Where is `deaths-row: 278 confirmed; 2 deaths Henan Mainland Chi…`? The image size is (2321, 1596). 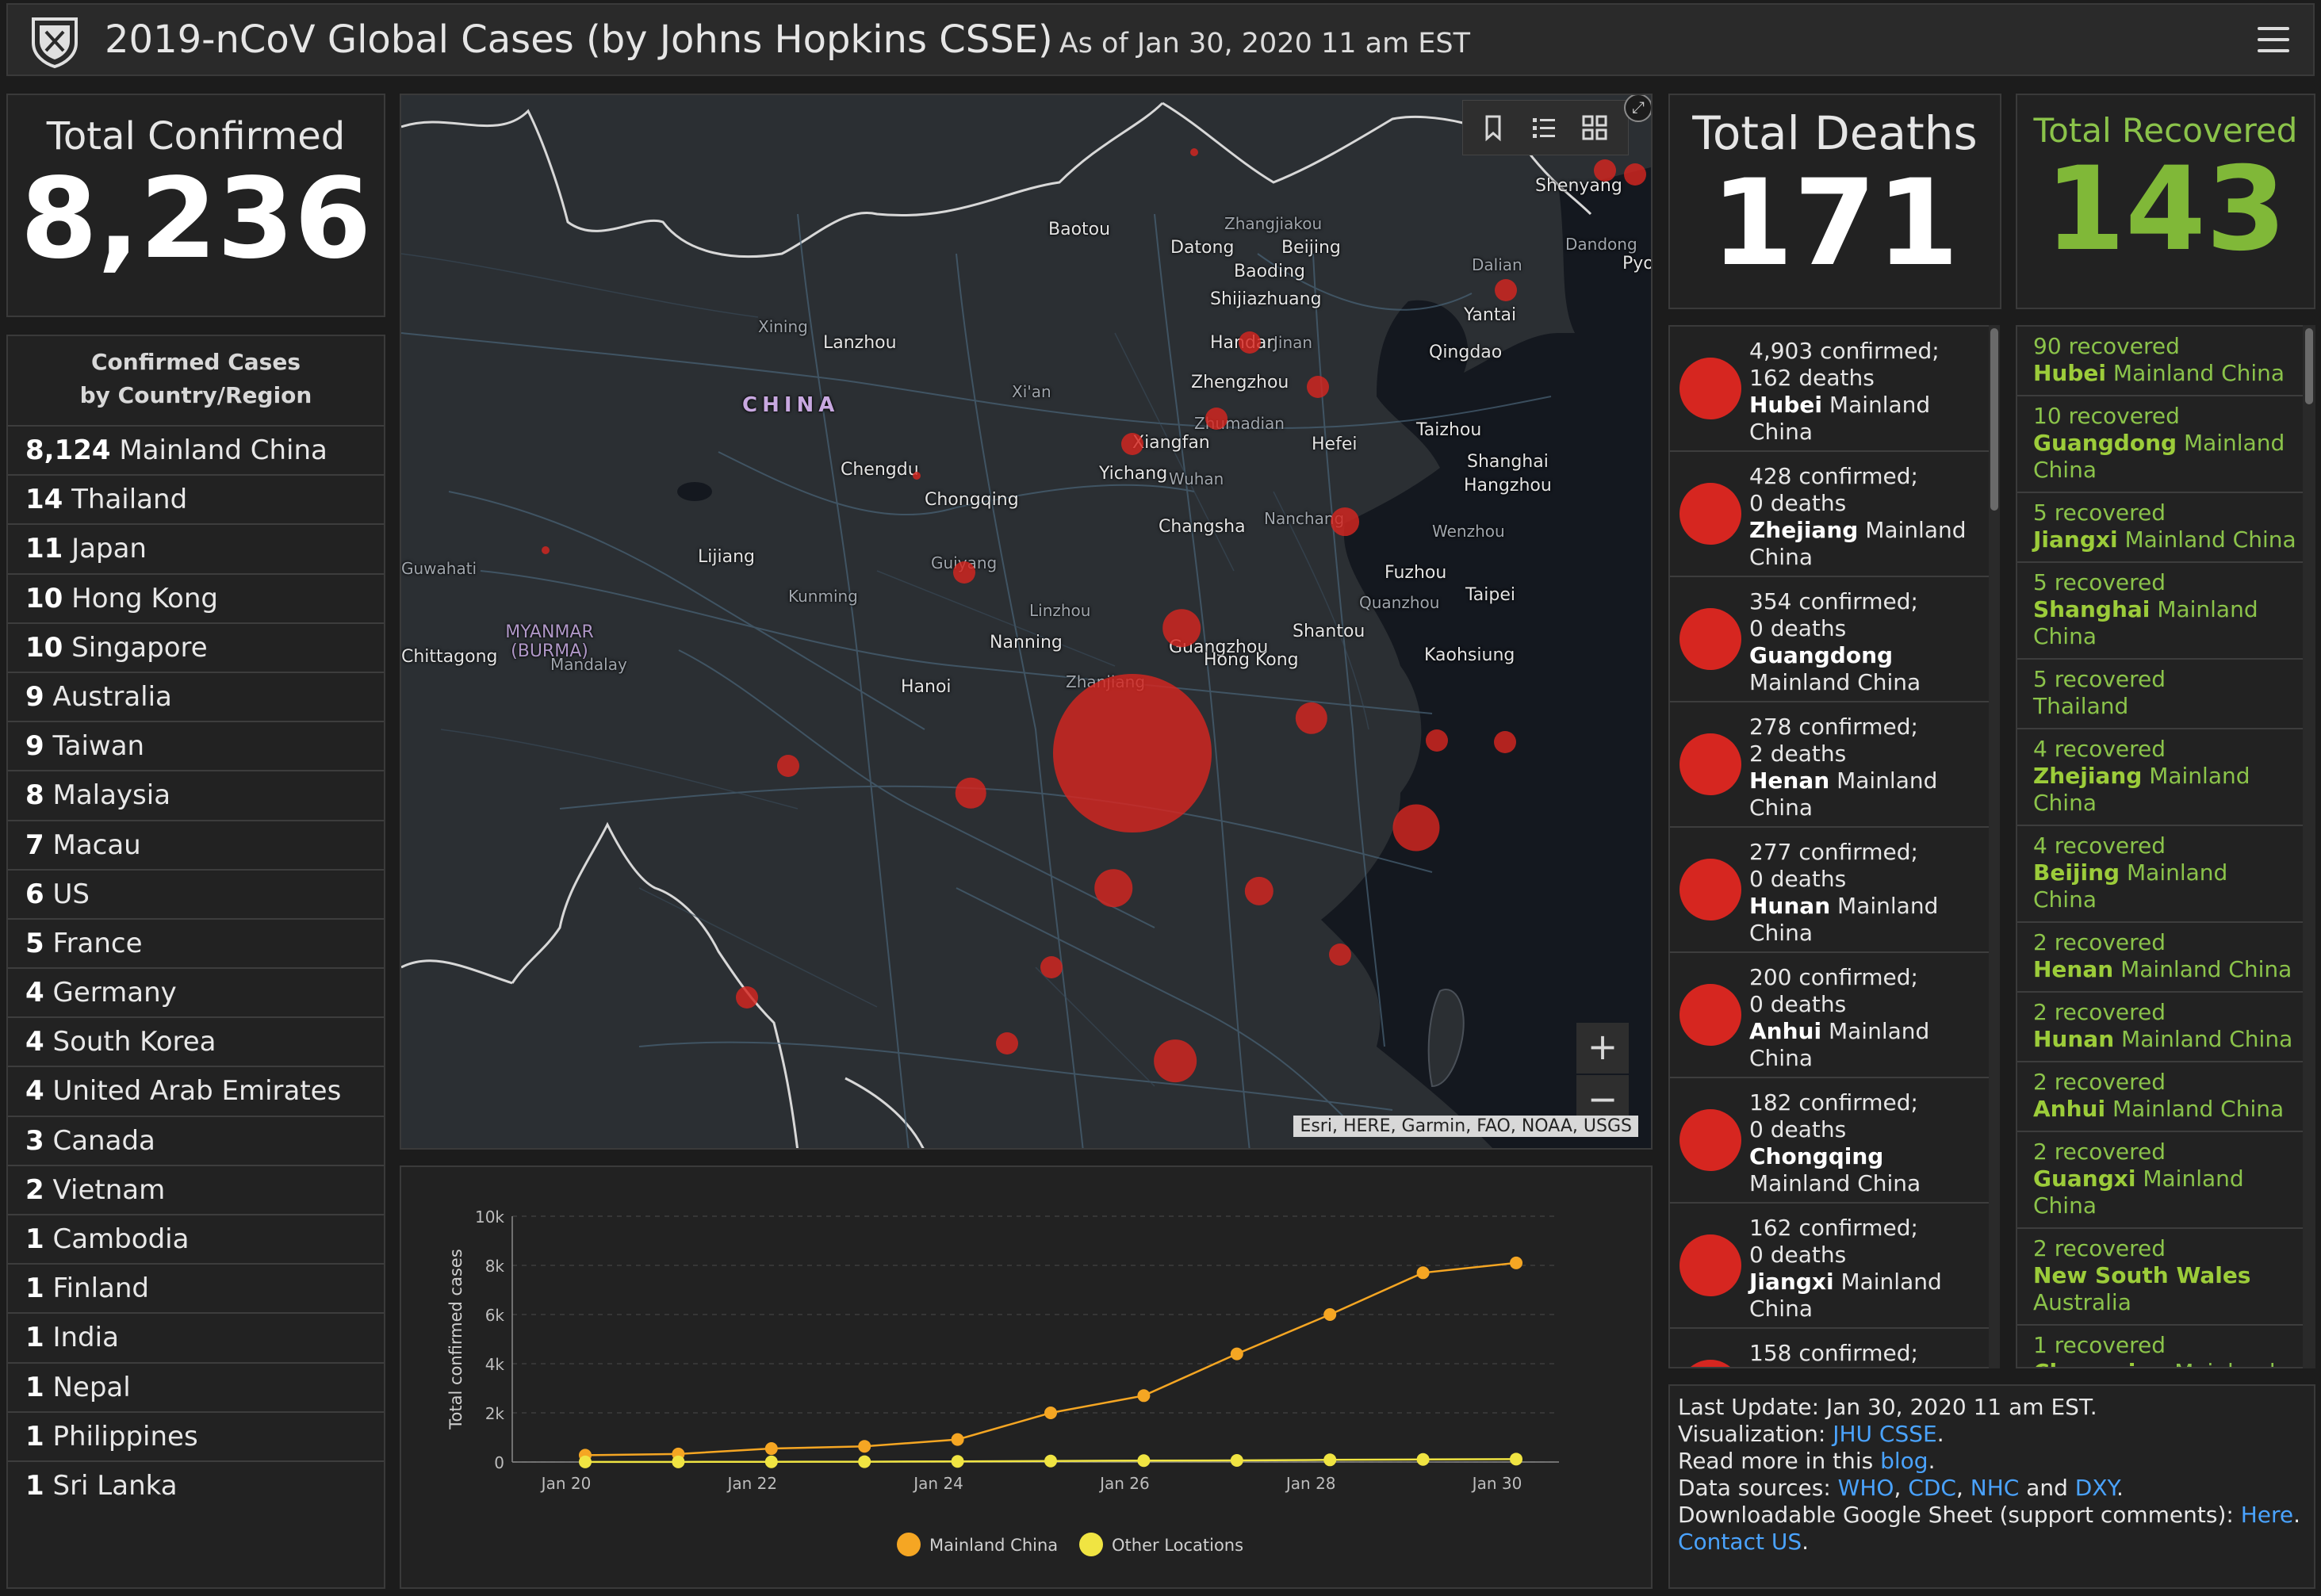
deaths-row: 278 confirmed; 2 deaths Henan Mainland Chi… is located at coordinates (1829, 765).